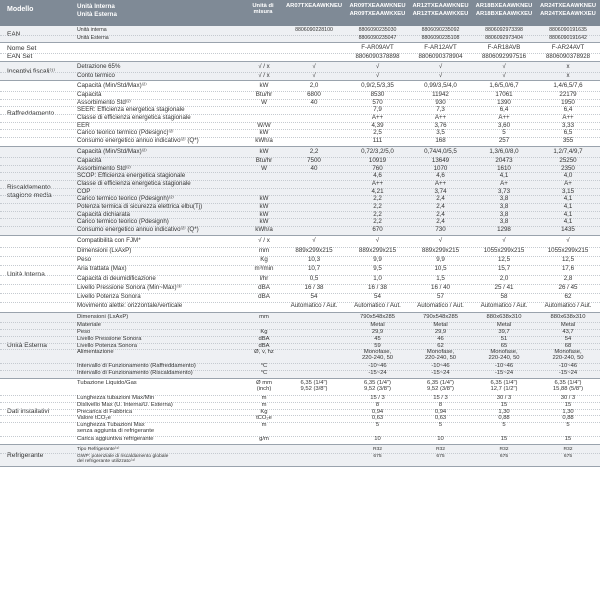  What do you see at coordinates (568, 355) in the screenshot?
I see `row-value-4: Monofase, 220-240, 50` at bounding box center [568, 355].